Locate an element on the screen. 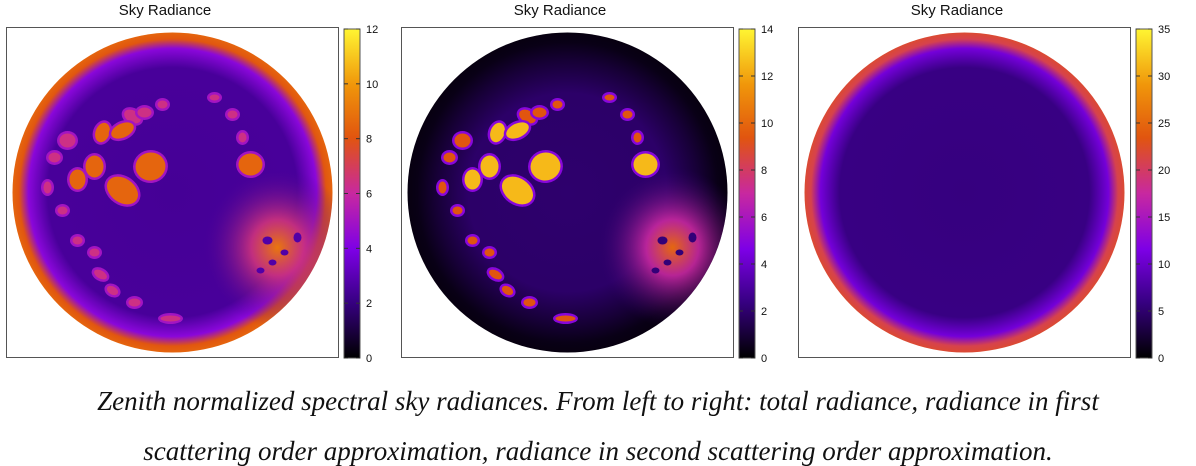 This screenshot has width=1196, height=466. colorbar-tick-label: 25 is located at coordinates (1164, 124).